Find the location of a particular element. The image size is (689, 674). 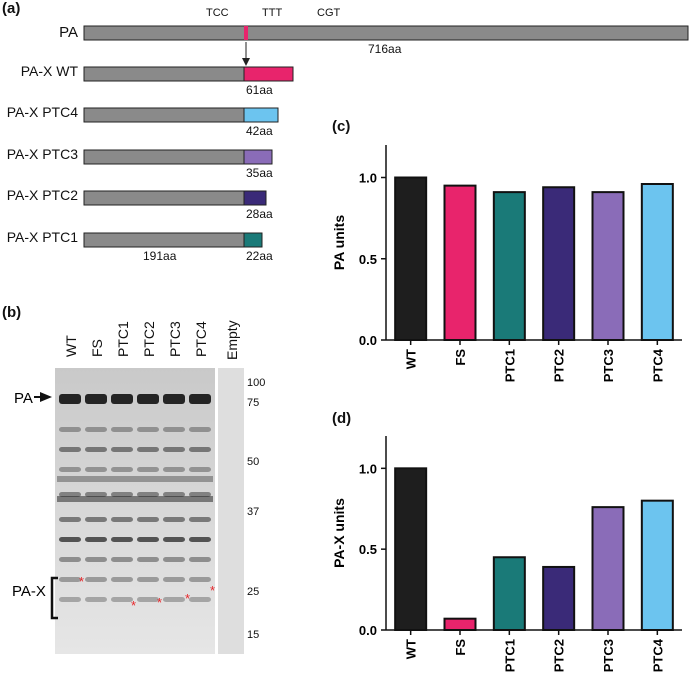

mw-marker-label: 37 is located at coordinates (253, 512).